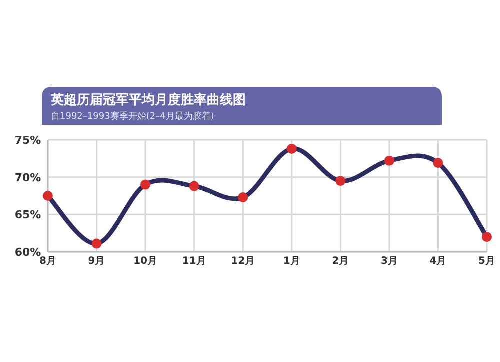  What do you see at coordinates (28, 177) in the screenshot?
I see `y-tick-label: 70%` at bounding box center [28, 177].